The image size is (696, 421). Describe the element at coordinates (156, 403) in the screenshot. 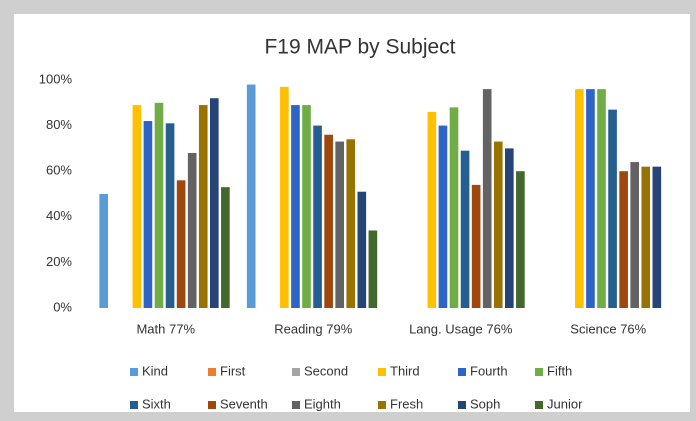

I see `legend-label: Sixth` at that location.